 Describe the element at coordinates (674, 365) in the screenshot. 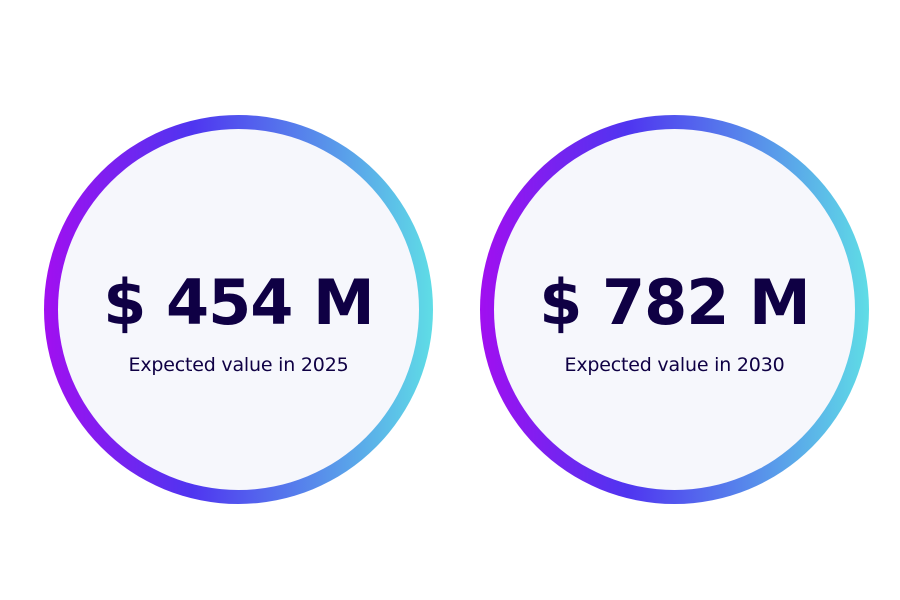

I see `stat-label: Expected value in 2030` at that location.